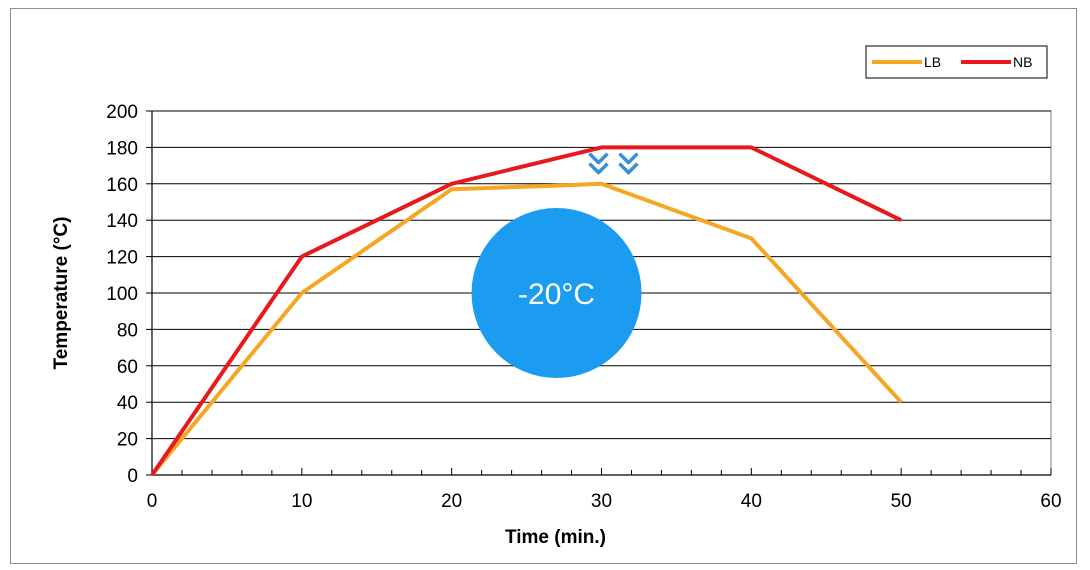 The image size is (1090, 570). I want to click on legend-label-nb: NB, so click(1022, 62).